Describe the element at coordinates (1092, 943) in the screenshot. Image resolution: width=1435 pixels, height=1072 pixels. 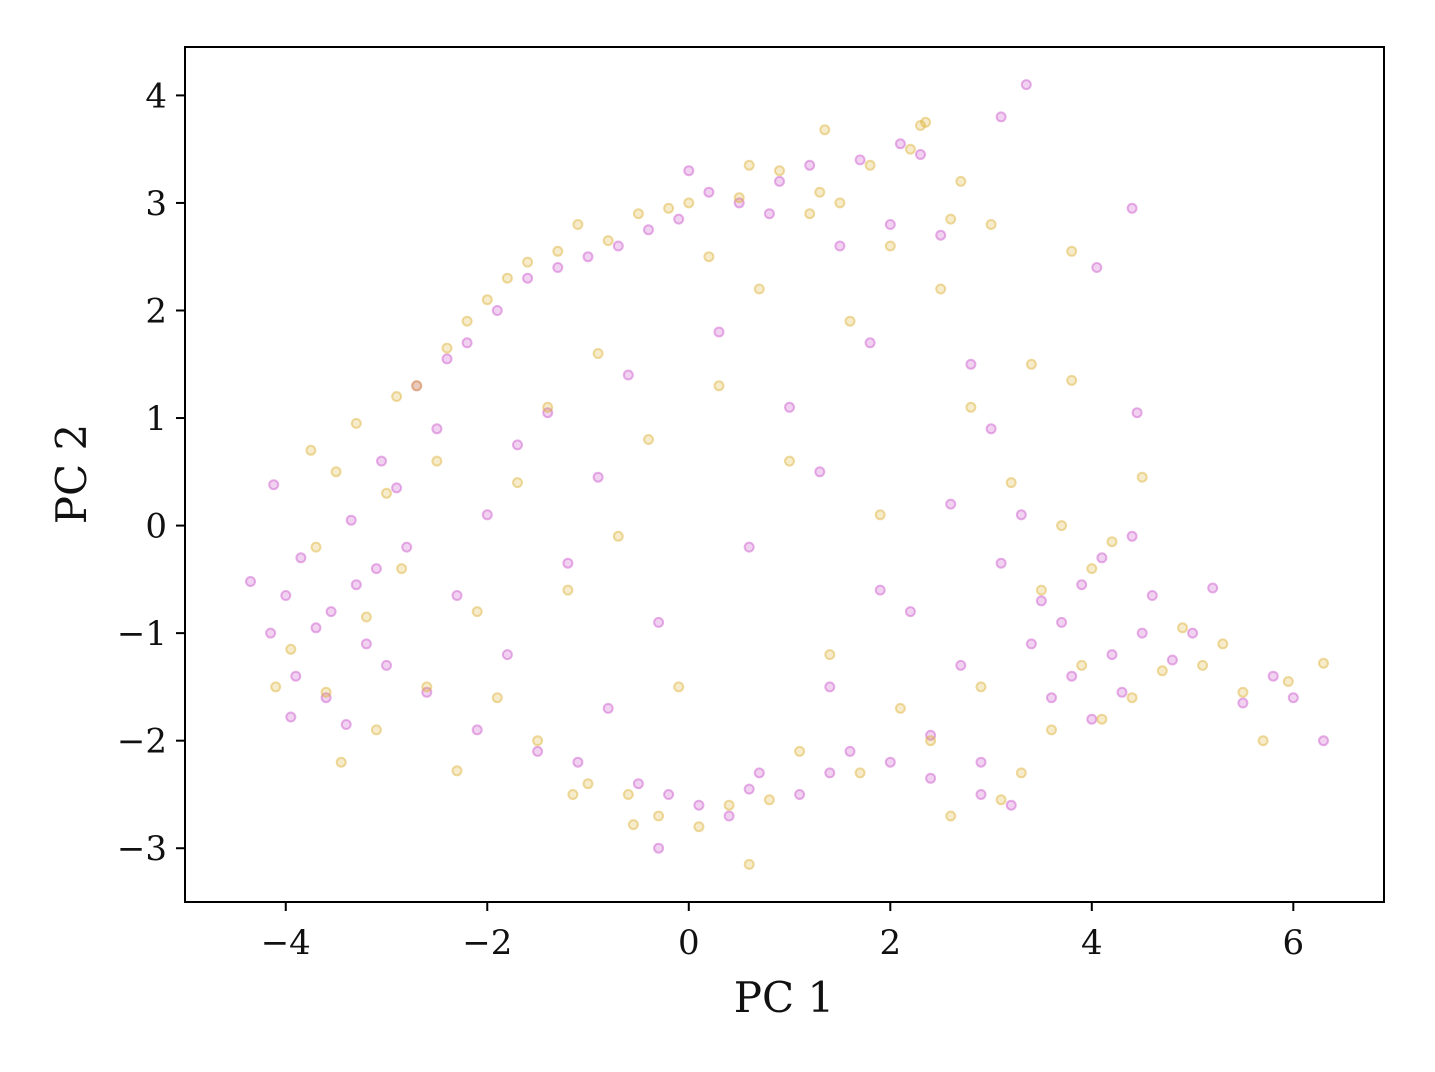
I see `x-tick-label: 4` at that location.